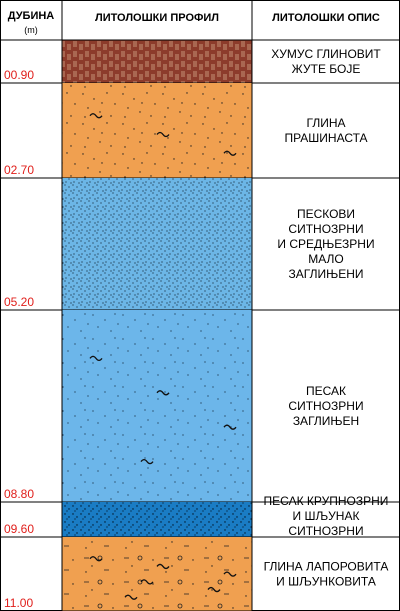 This screenshot has width=400, height=611. I want to click on header-depth: ДУБИНА, so click(31, 16).